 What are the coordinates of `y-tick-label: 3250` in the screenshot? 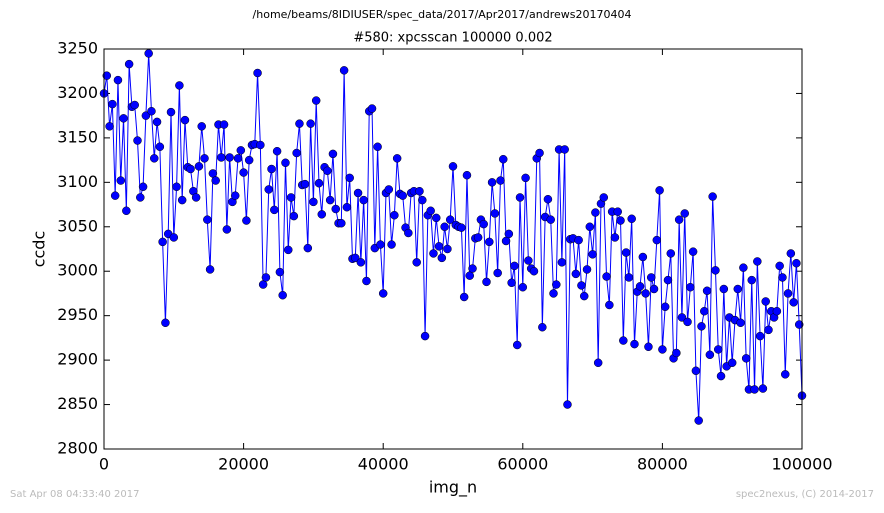 It's located at (77, 48).